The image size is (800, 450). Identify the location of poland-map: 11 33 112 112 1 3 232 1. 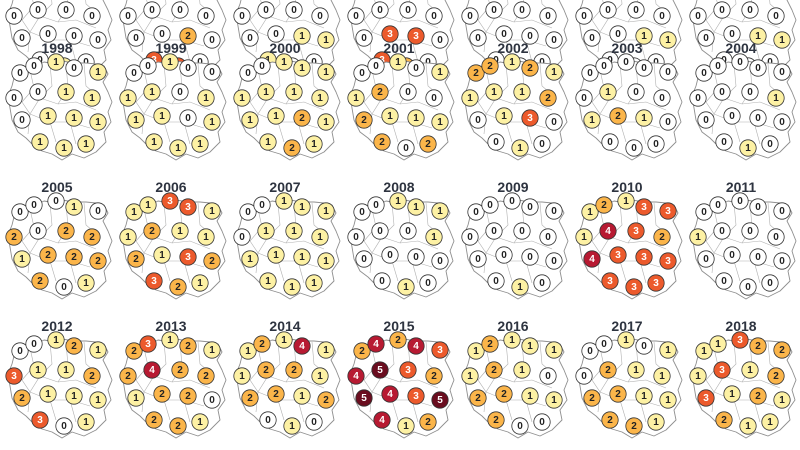
(173, 246).